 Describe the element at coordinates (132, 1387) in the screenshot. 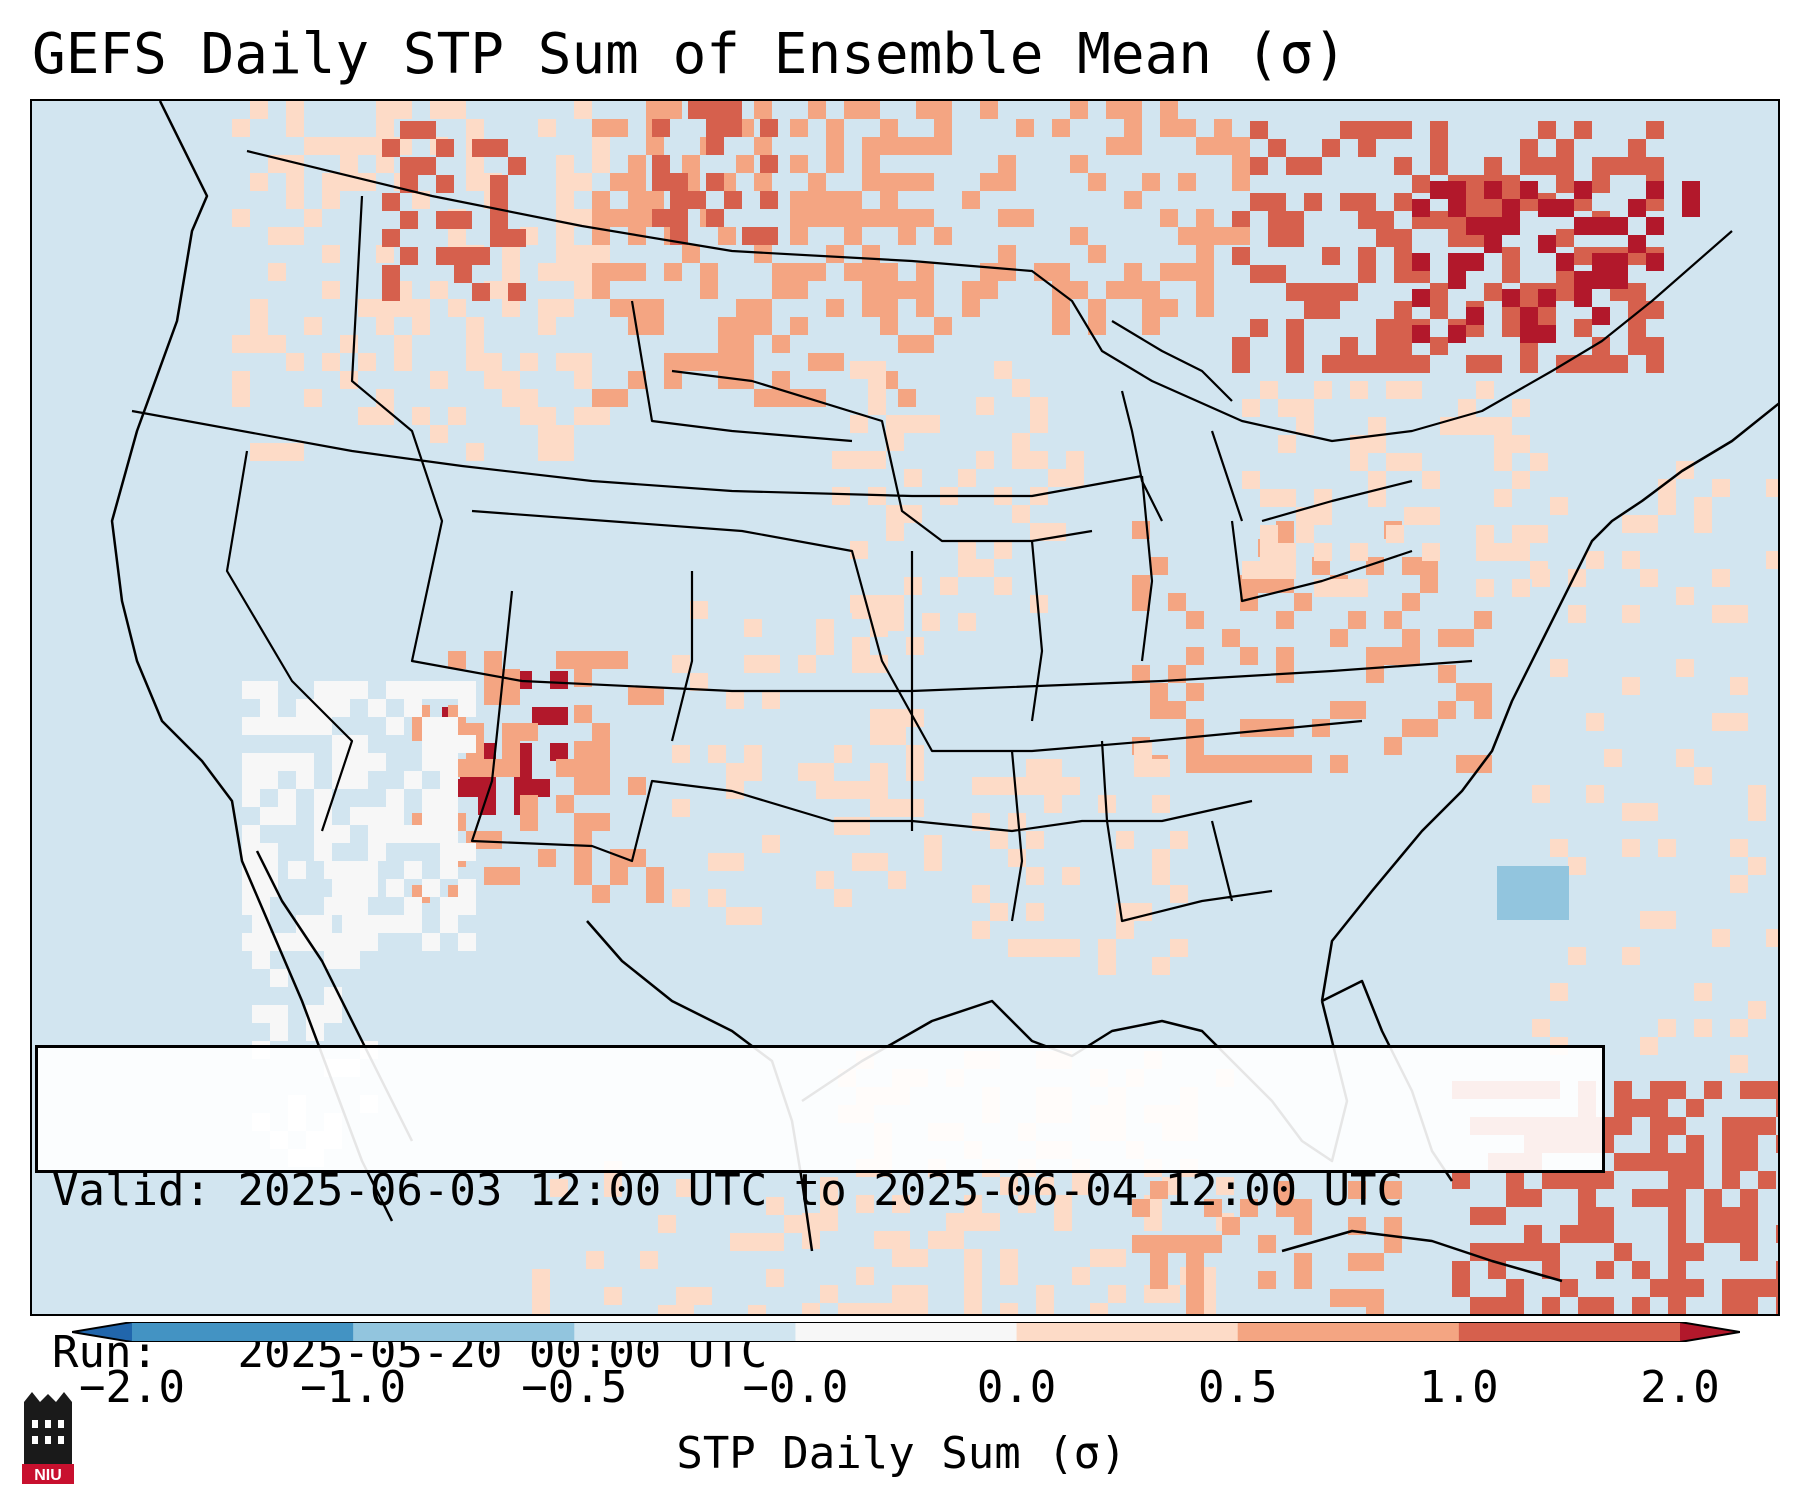

I see `colorbar-tick-label: −2.0` at that location.